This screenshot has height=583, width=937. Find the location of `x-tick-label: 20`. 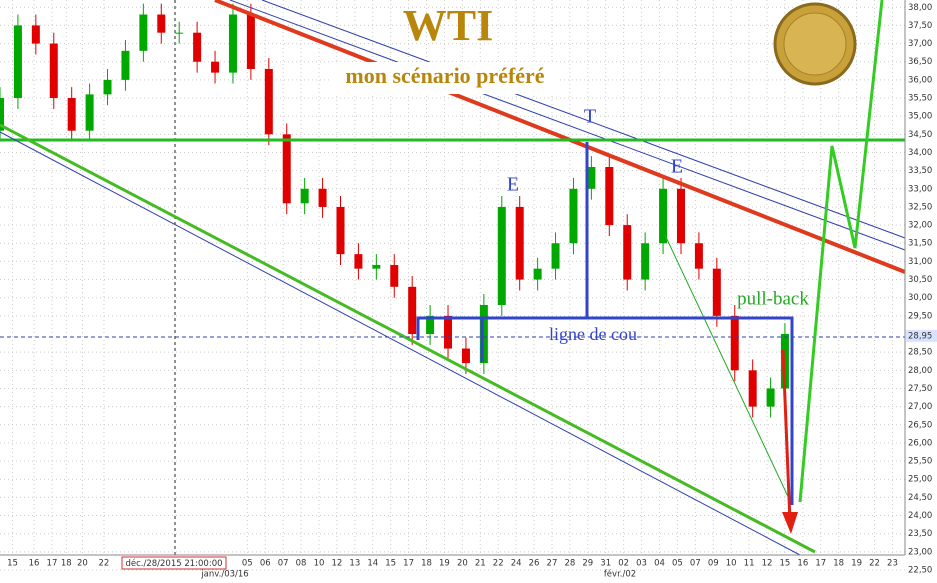

x-tick-label: 20 is located at coordinates (462, 564).